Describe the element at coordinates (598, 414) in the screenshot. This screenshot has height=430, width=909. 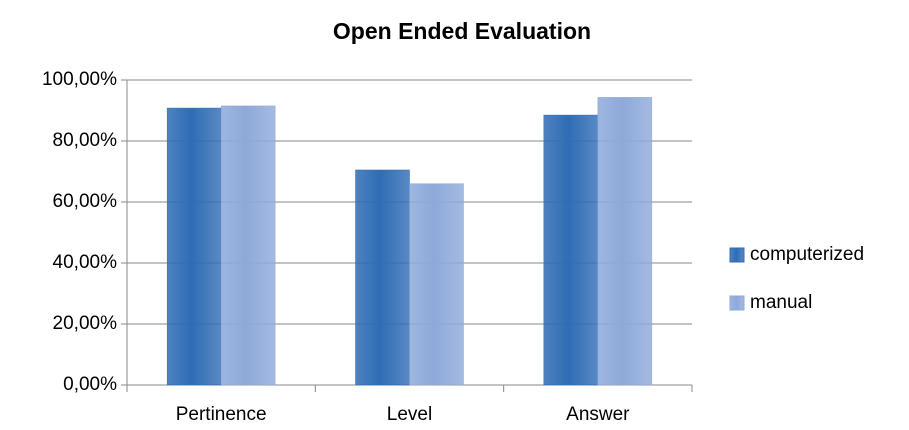
I see `x-tick-label: Answer` at that location.